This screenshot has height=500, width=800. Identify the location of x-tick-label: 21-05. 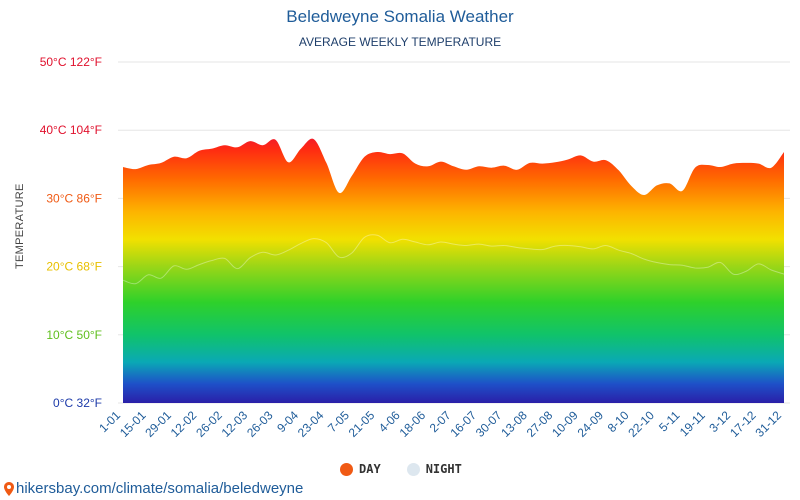
(362, 424).